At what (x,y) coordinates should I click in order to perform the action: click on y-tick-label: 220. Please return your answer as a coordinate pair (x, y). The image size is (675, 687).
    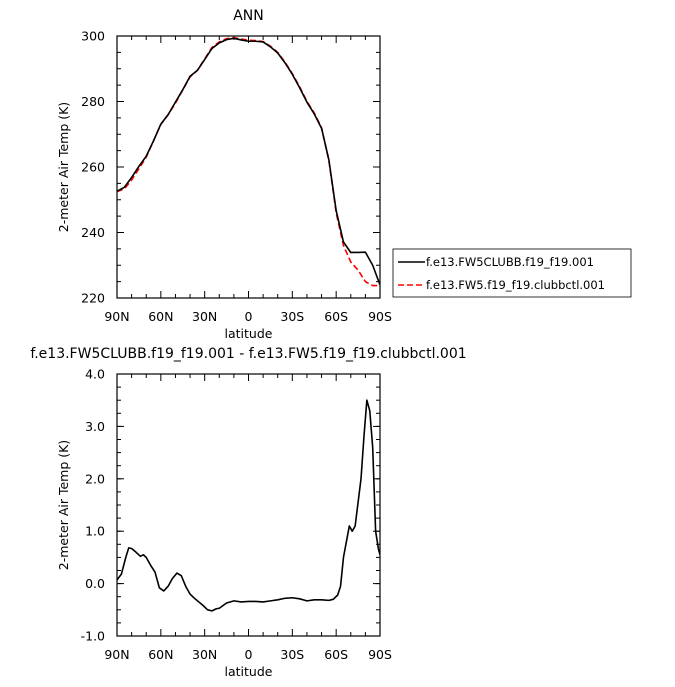
    Looking at the image, I should click on (93, 298).